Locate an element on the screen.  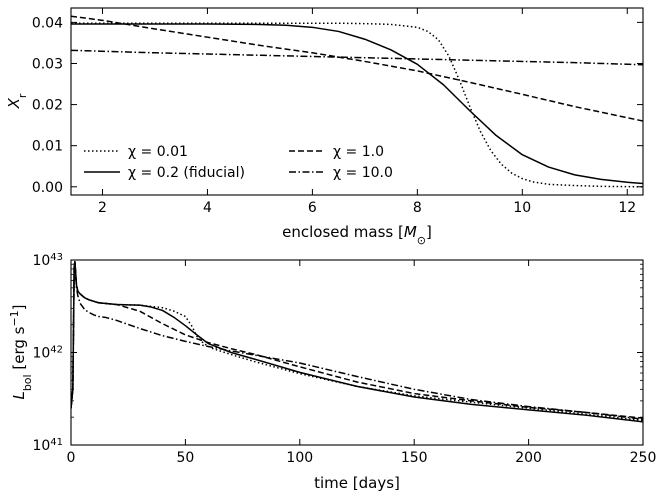
top-ytick-label: 0.02 is located at coordinates (47, 106).